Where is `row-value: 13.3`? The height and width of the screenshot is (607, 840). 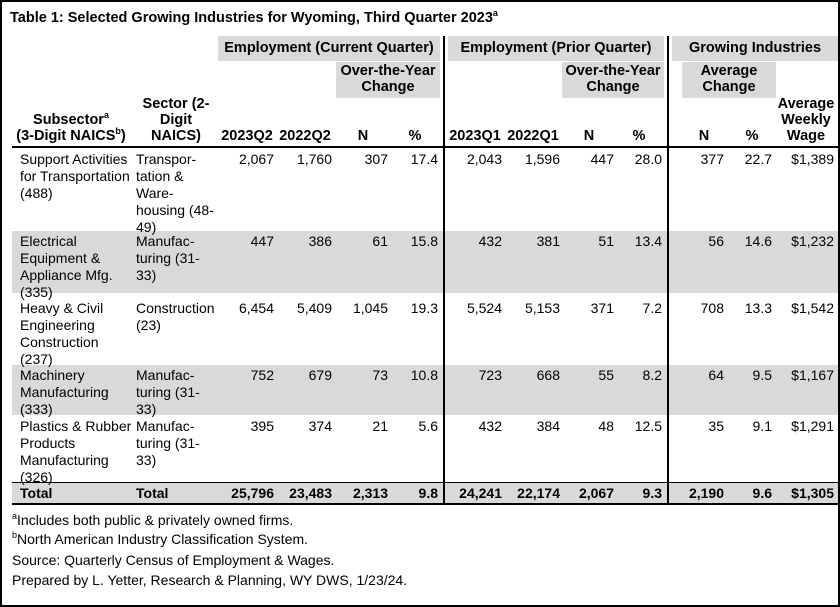 row-value: 13.3 is located at coordinates (758, 308).